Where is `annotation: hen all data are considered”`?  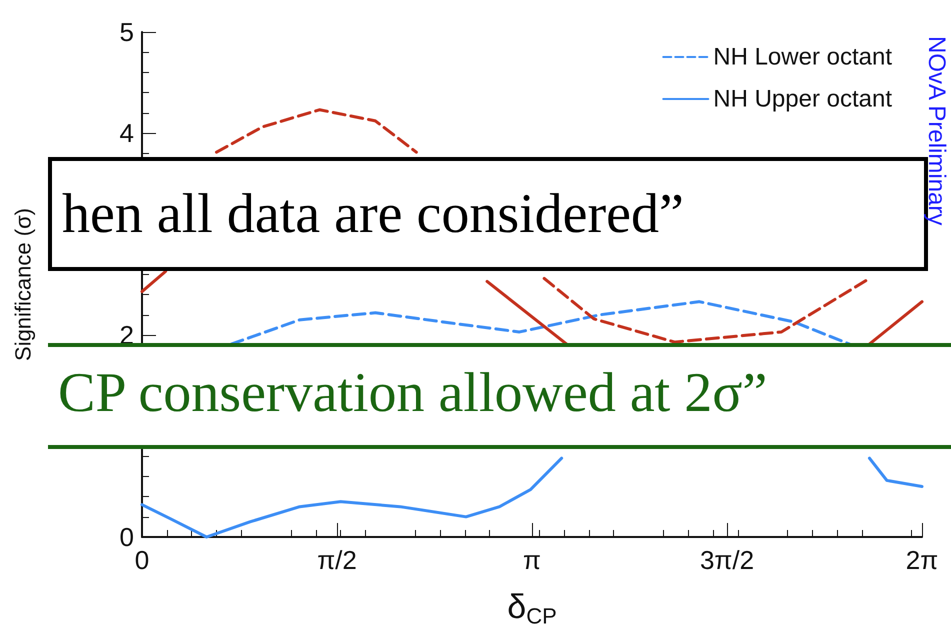 annotation: hen all data are considered” is located at coordinates (373, 214).